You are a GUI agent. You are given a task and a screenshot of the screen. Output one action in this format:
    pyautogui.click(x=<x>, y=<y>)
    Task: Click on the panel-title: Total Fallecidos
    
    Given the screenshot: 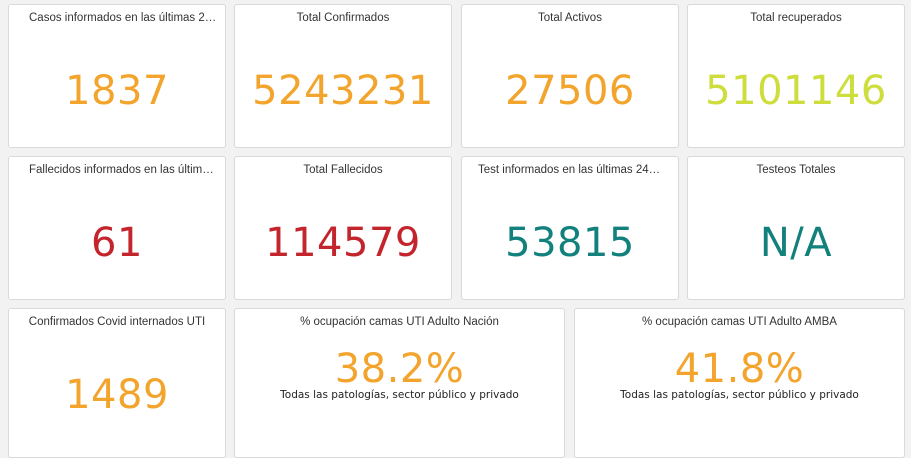 What is the action you would take?
    pyautogui.click(x=343, y=170)
    